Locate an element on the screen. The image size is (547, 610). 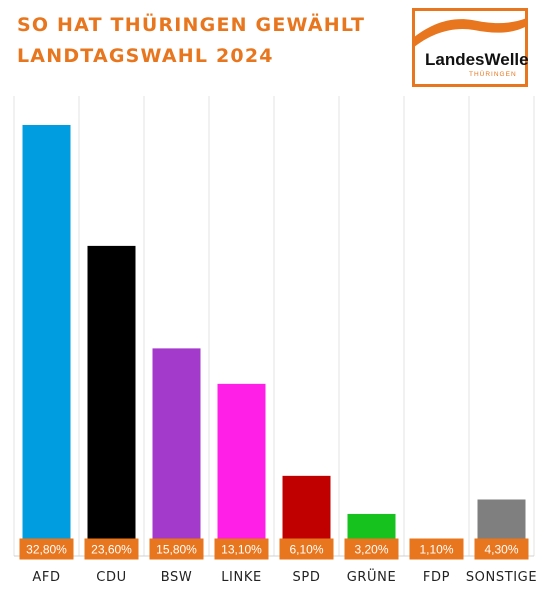
tick-label-afd: AFD is located at coordinates (46, 577).